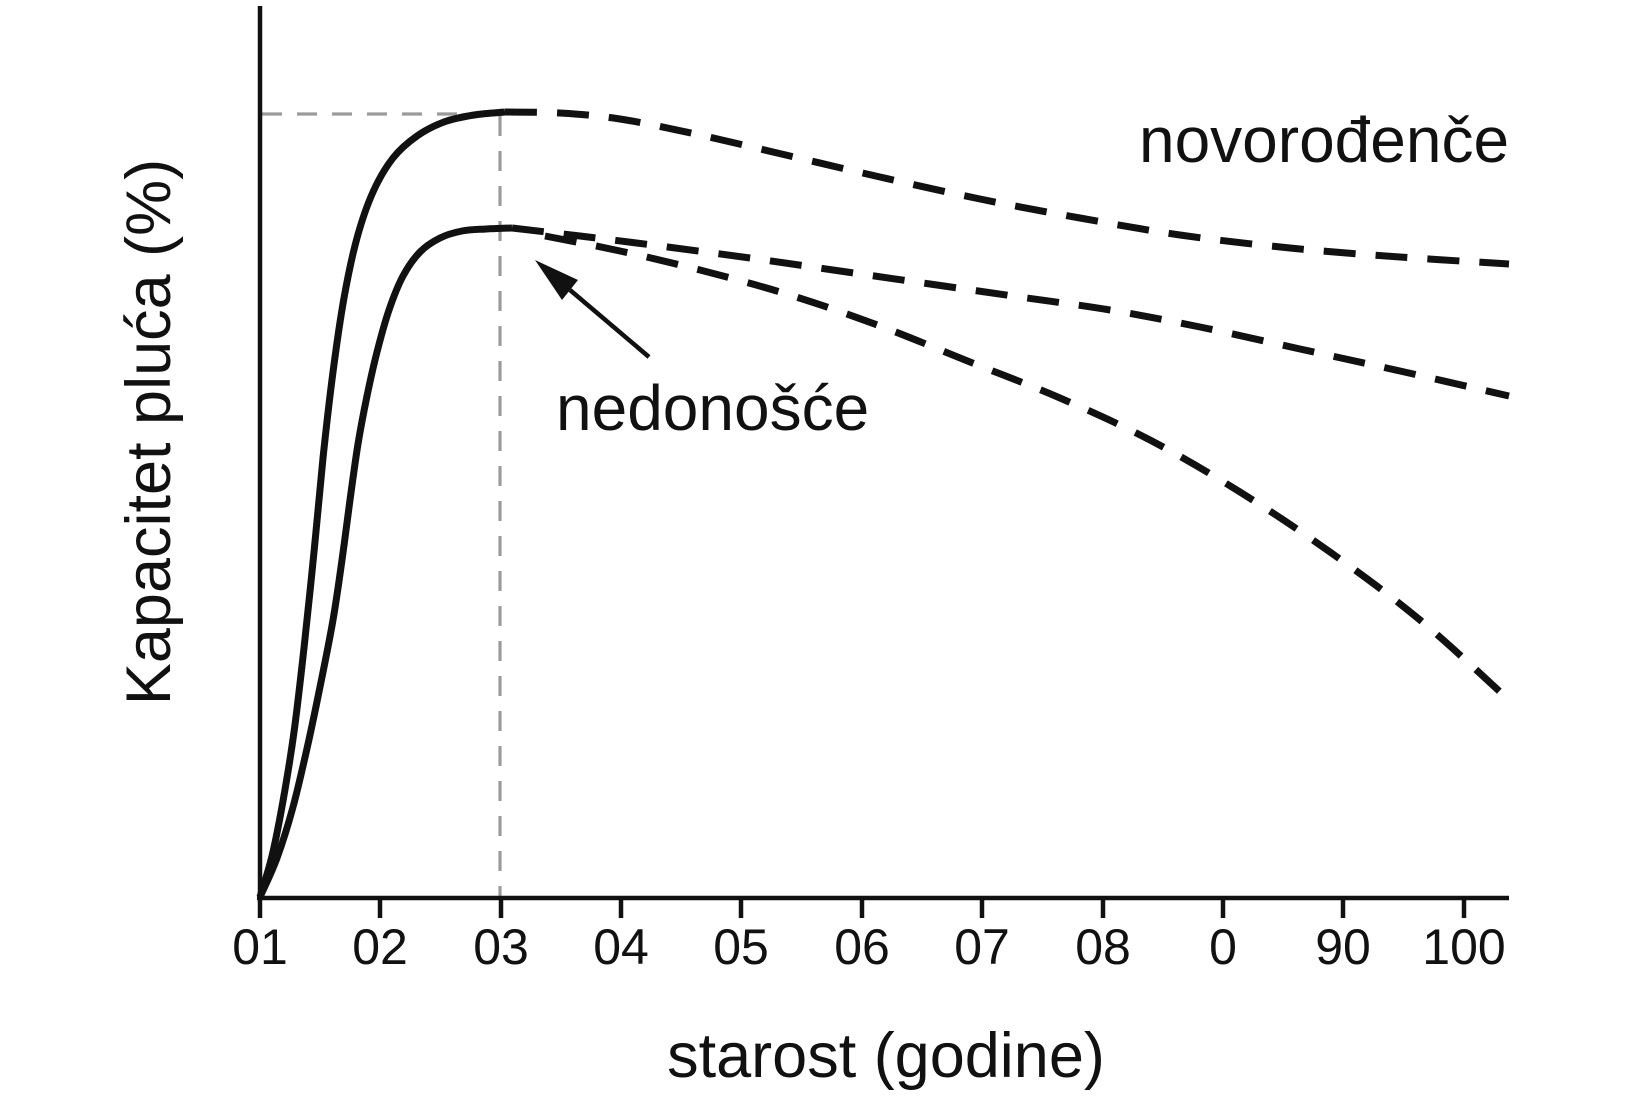 The image size is (1650, 1099). Describe the element at coordinates (1343, 947) in the screenshot. I see `x-tick-label: 90` at that location.